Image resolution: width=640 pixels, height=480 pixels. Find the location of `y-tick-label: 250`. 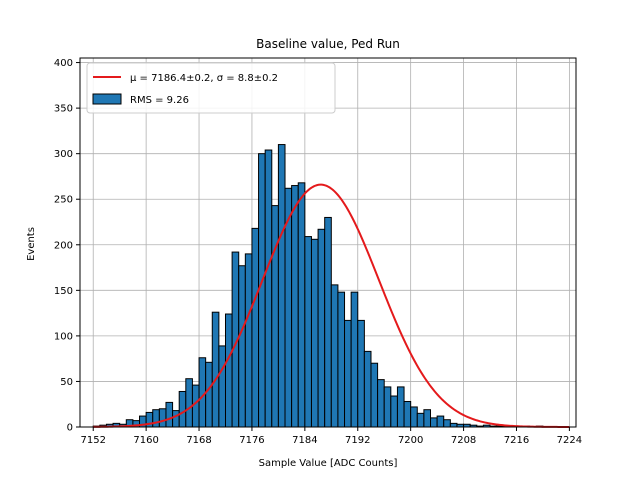

y-tick-label: 250 is located at coordinates (63, 200).